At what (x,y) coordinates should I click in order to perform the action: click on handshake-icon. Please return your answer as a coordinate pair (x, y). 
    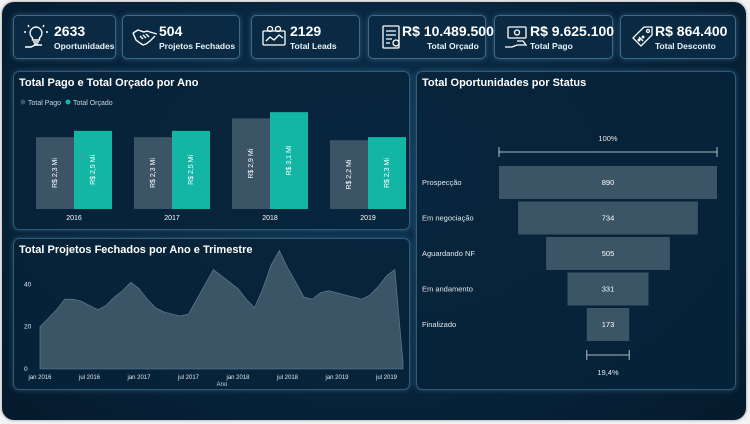
    Looking at the image, I should click on (145, 37).